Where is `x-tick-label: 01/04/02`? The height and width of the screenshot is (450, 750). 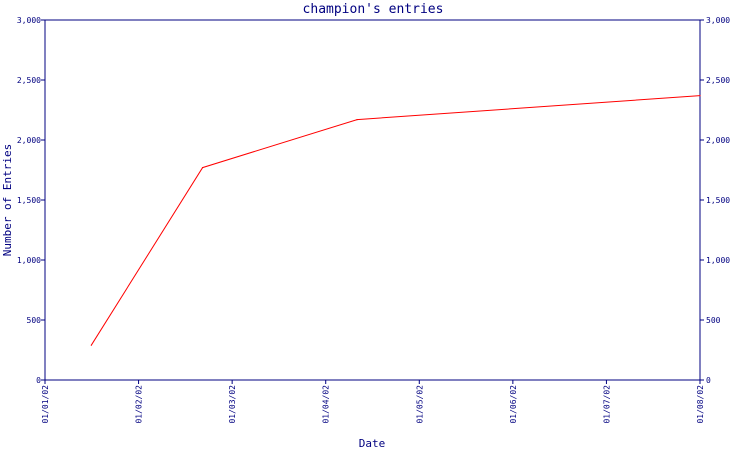 x-tick-label: 01/04/02 is located at coordinates (326, 404).